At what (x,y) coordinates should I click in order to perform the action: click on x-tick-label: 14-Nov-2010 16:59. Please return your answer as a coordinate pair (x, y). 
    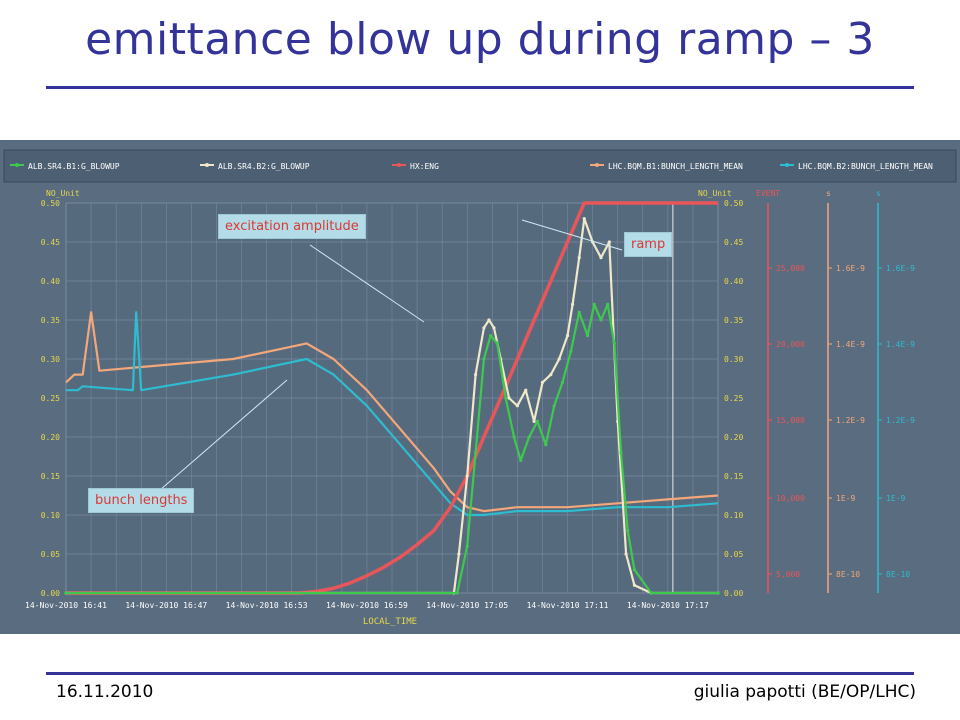
    Looking at the image, I should click on (367, 605).